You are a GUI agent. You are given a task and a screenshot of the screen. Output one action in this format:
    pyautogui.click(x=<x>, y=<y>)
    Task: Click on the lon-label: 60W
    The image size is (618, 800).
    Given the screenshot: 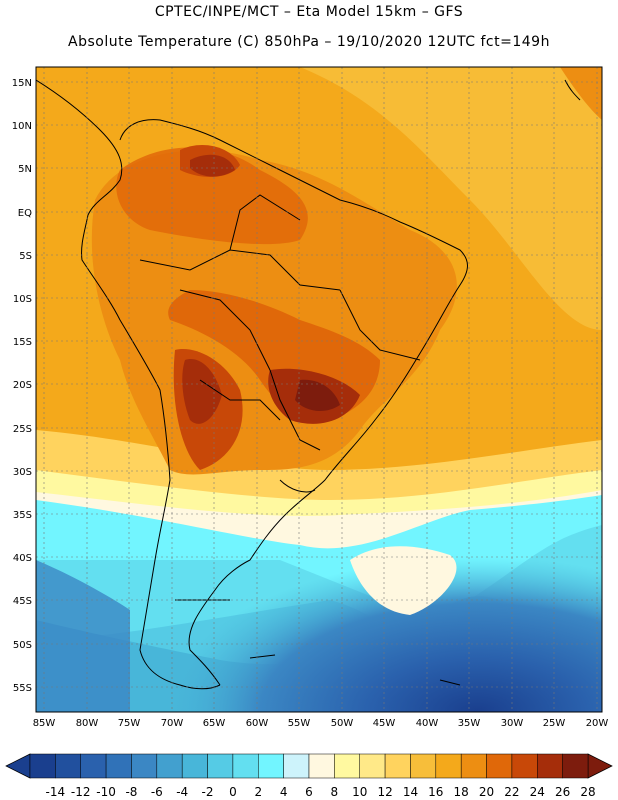 What is the action you would take?
    pyautogui.click(x=257, y=723)
    